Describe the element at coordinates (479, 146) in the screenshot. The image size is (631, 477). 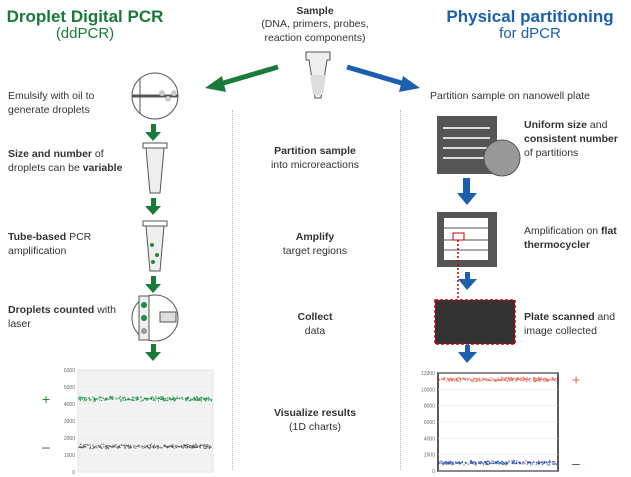
I see `nanowell-plate-icon` at that location.